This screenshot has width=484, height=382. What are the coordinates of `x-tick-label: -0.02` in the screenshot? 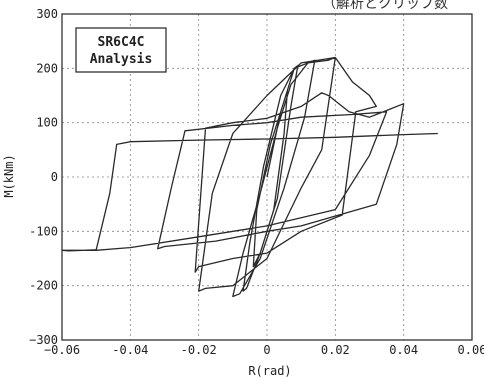 It's located at (199, 350).